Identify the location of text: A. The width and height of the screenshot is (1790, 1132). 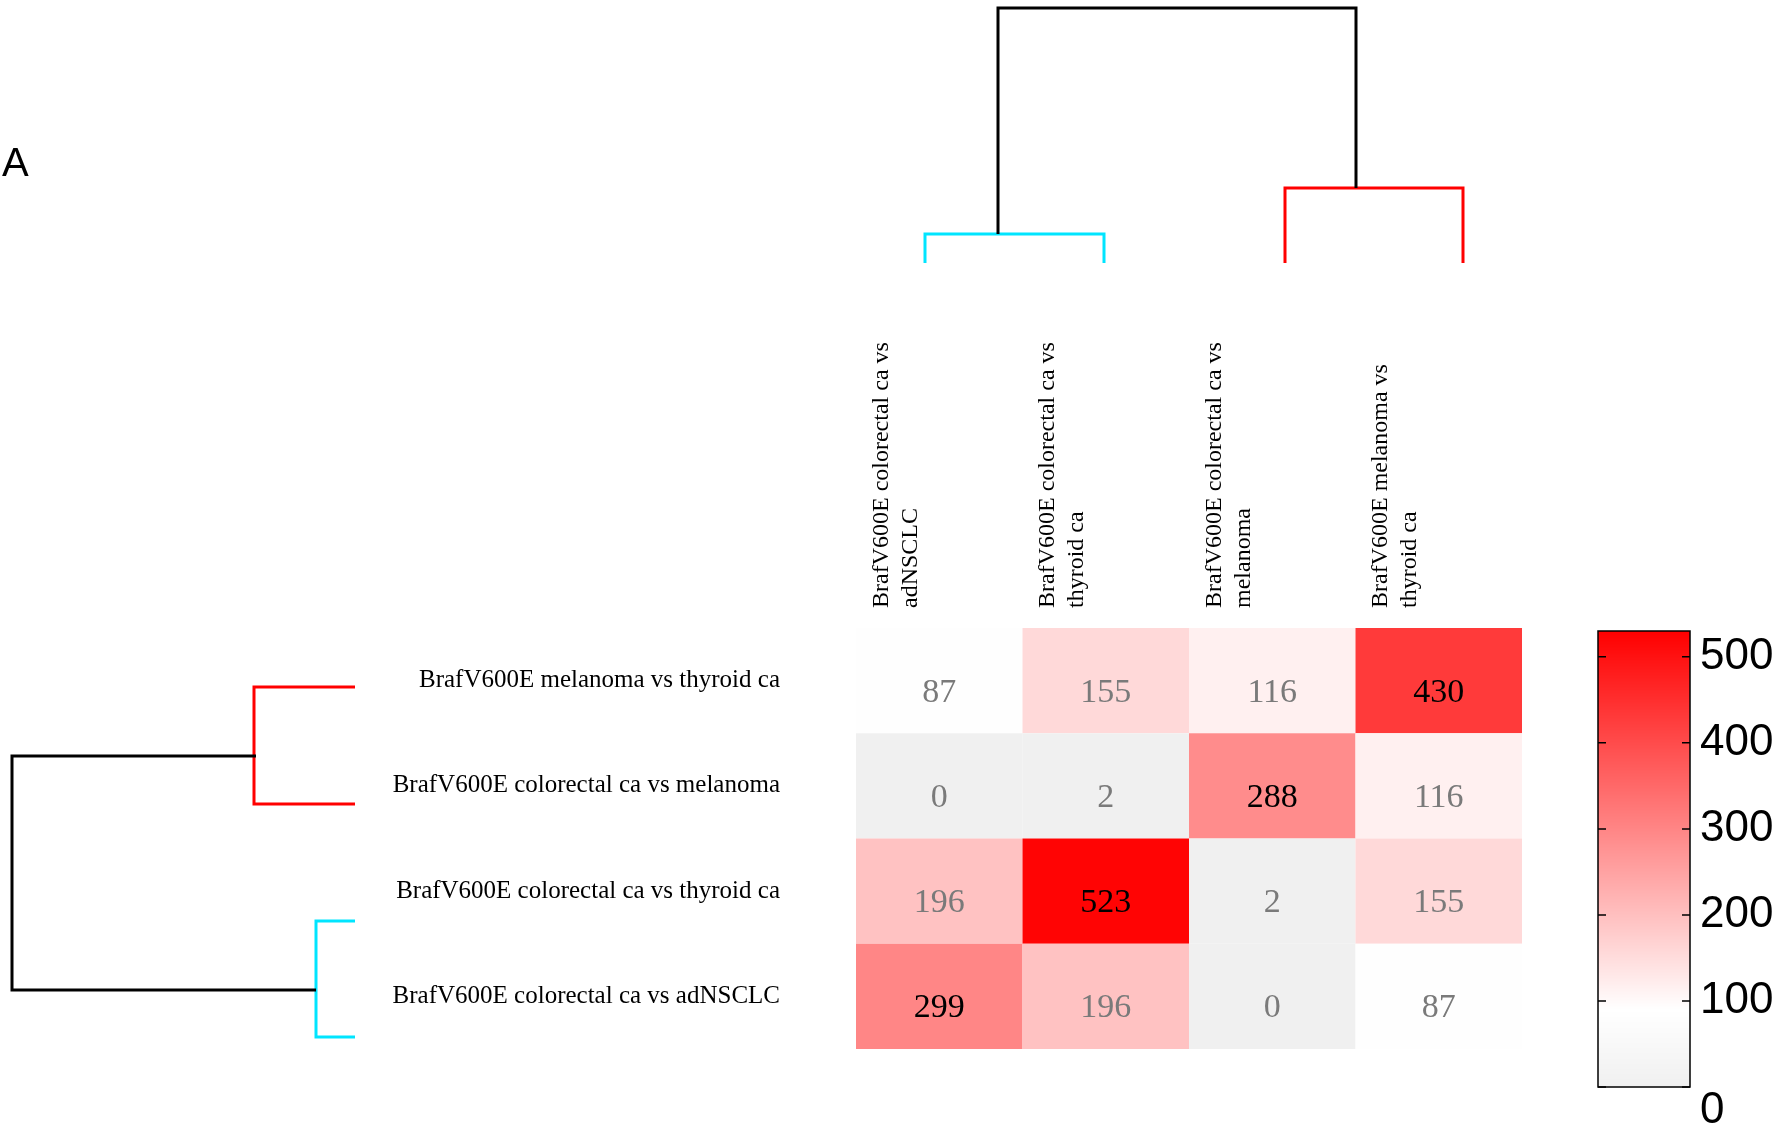
(15, 162).